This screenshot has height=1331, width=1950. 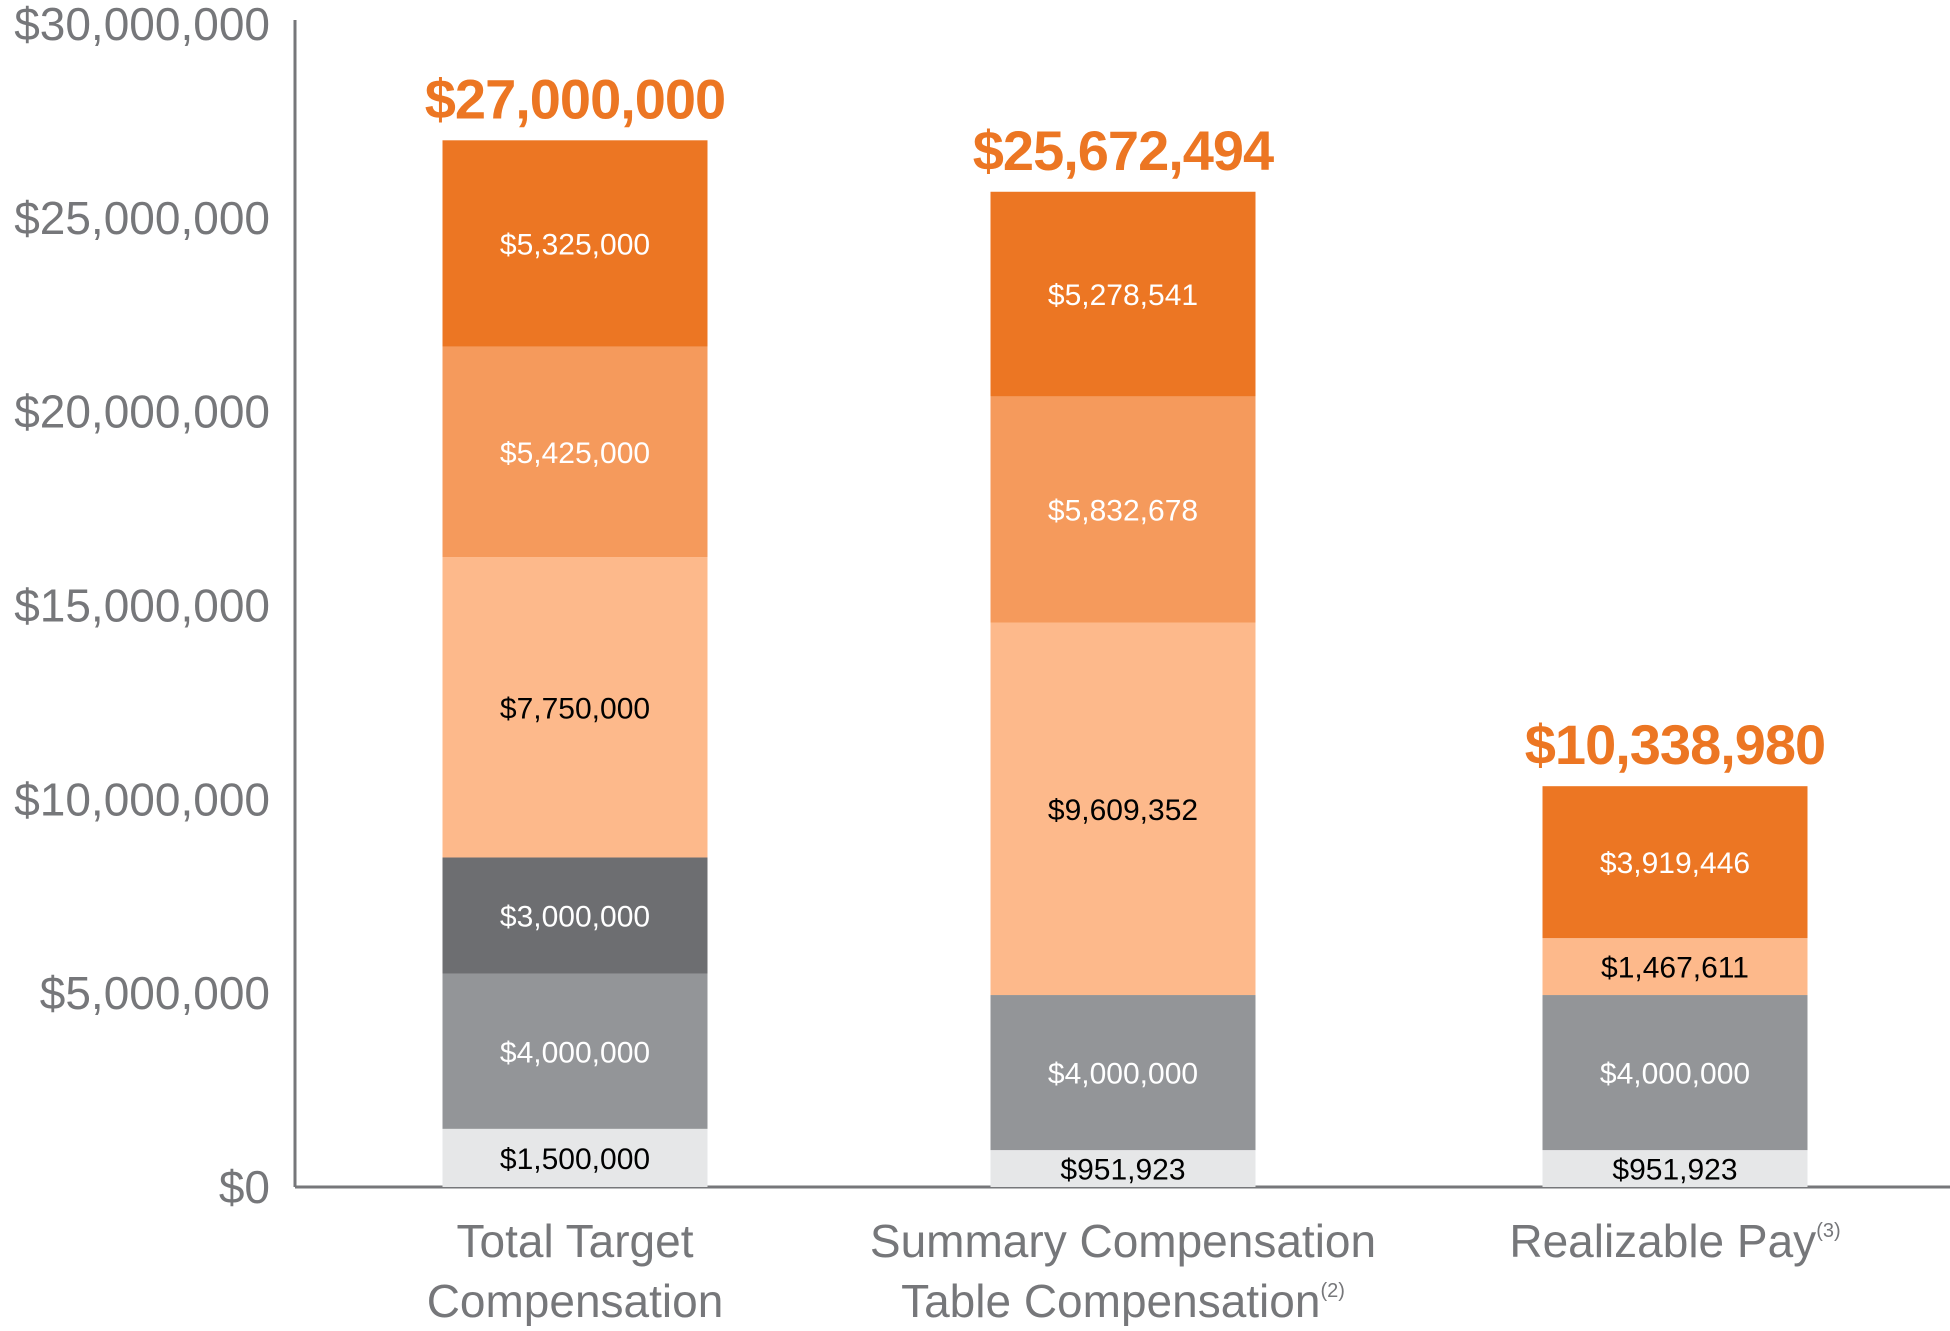 What do you see at coordinates (1123, 150) in the screenshot?
I see `bar-total-label: $25,672,494` at bounding box center [1123, 150].